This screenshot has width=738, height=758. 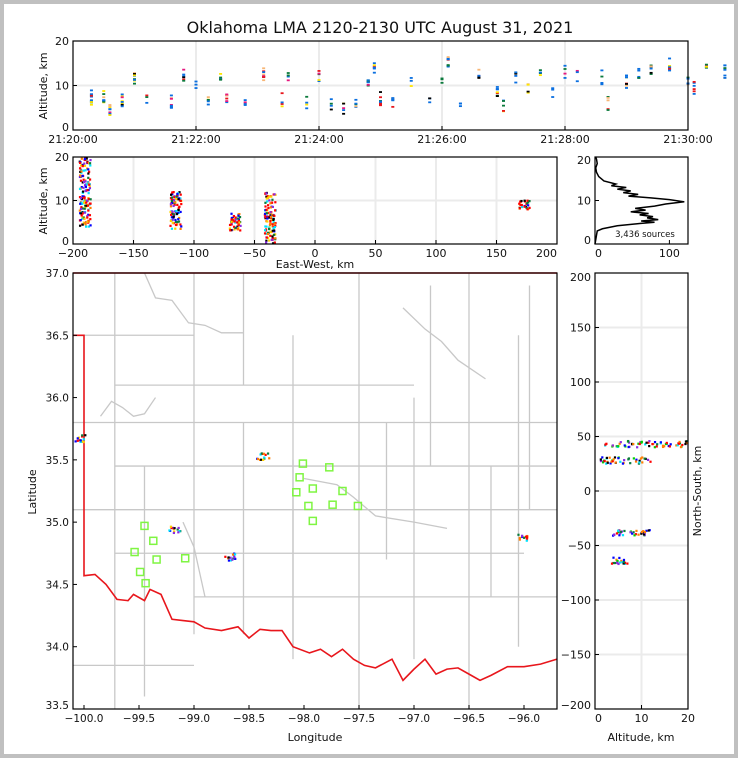 What do you see at coordinates (414, 719) in the screenshot?
I see `x-tick-label: −97.0` at bounding box center [414, 719].